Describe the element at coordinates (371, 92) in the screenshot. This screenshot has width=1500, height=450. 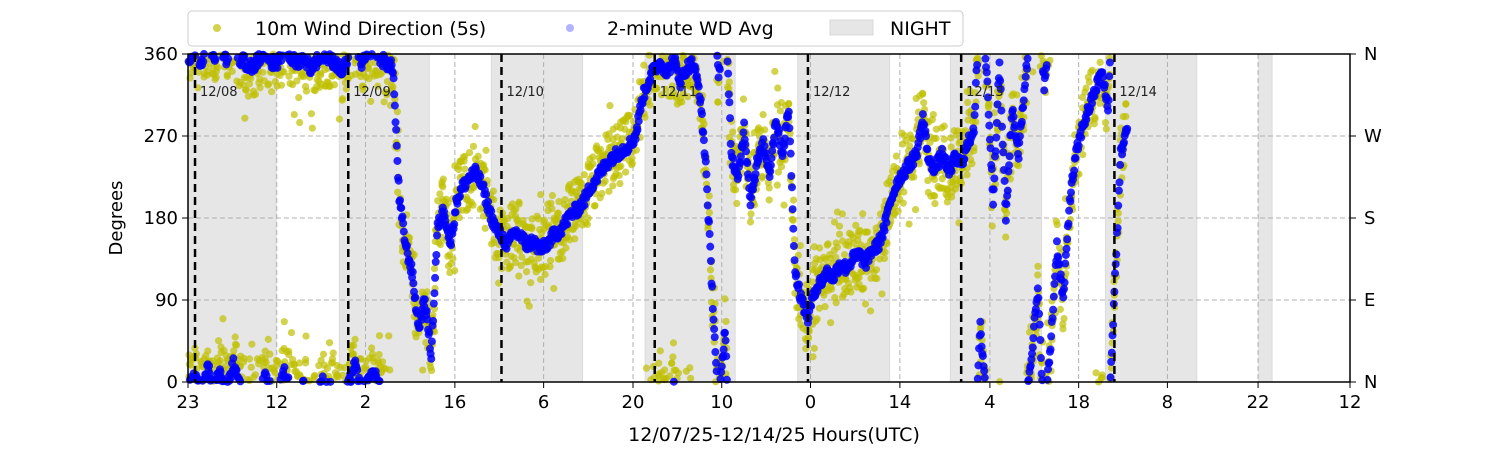
I see `day-label: 12/09` at that location.